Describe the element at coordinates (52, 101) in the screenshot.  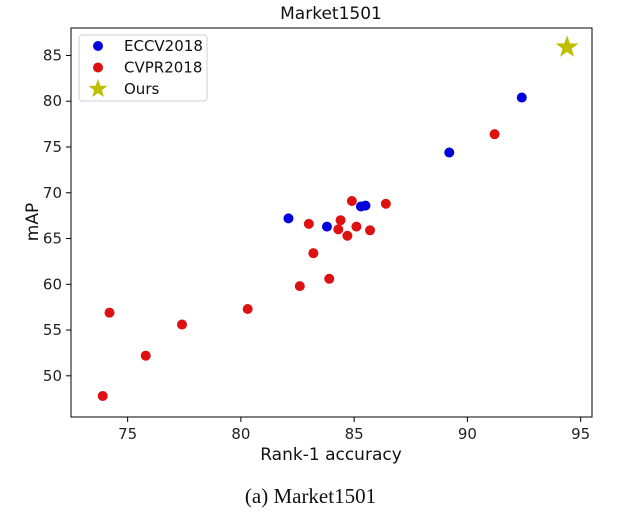
I see `y-tick-label: 80` at that location.